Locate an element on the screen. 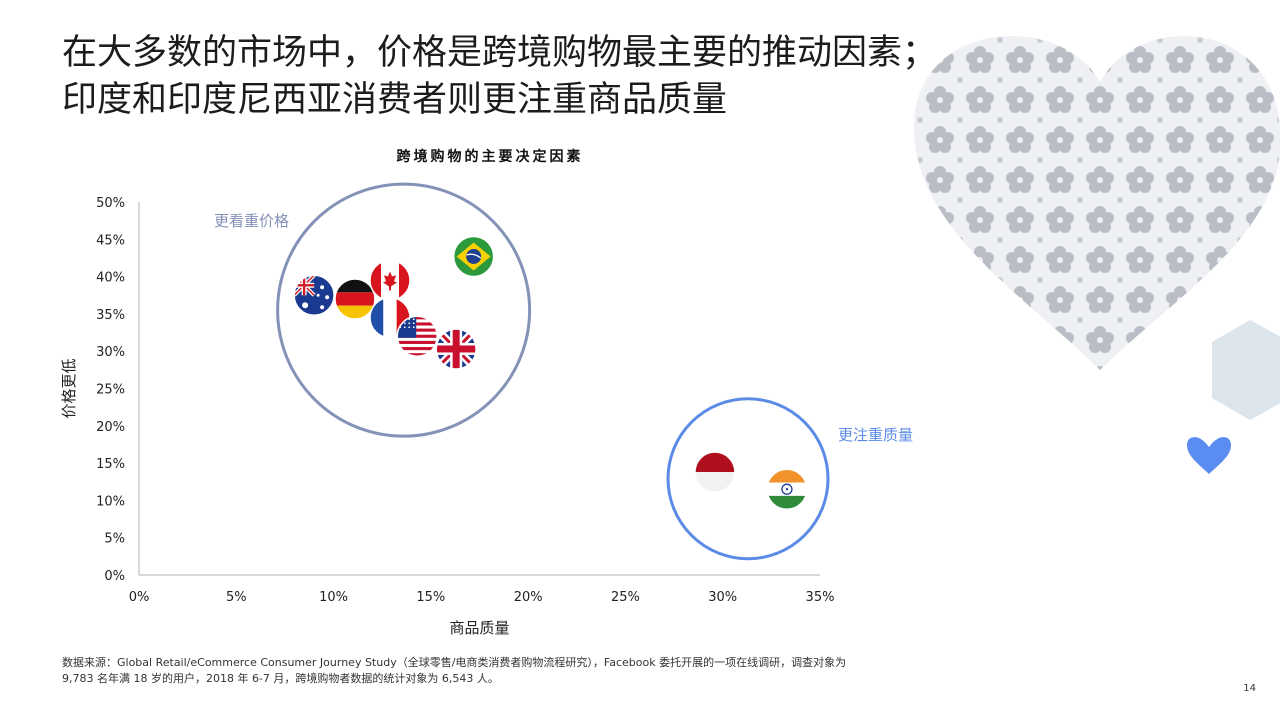 Image resolution: width=1280 pixels, height=720 pixels. y-tick-label: 15% is located at coordinates (110, 464).